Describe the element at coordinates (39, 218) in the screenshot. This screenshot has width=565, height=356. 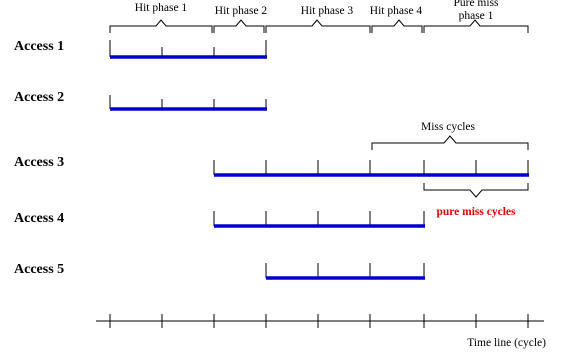
I see `access-label-4: Access 4` at that location.